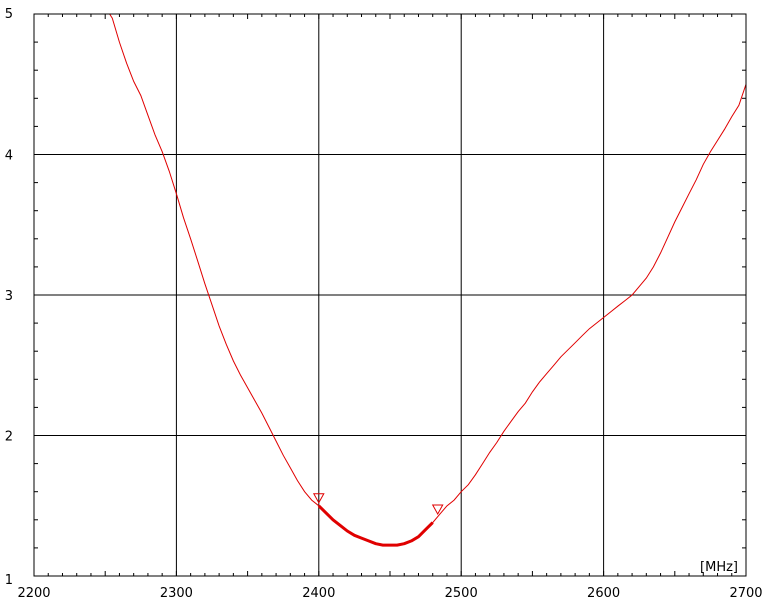  Describe the element at coordinates (9, 14) in the screenshot. I see `y-tick-label: 5` at that location.